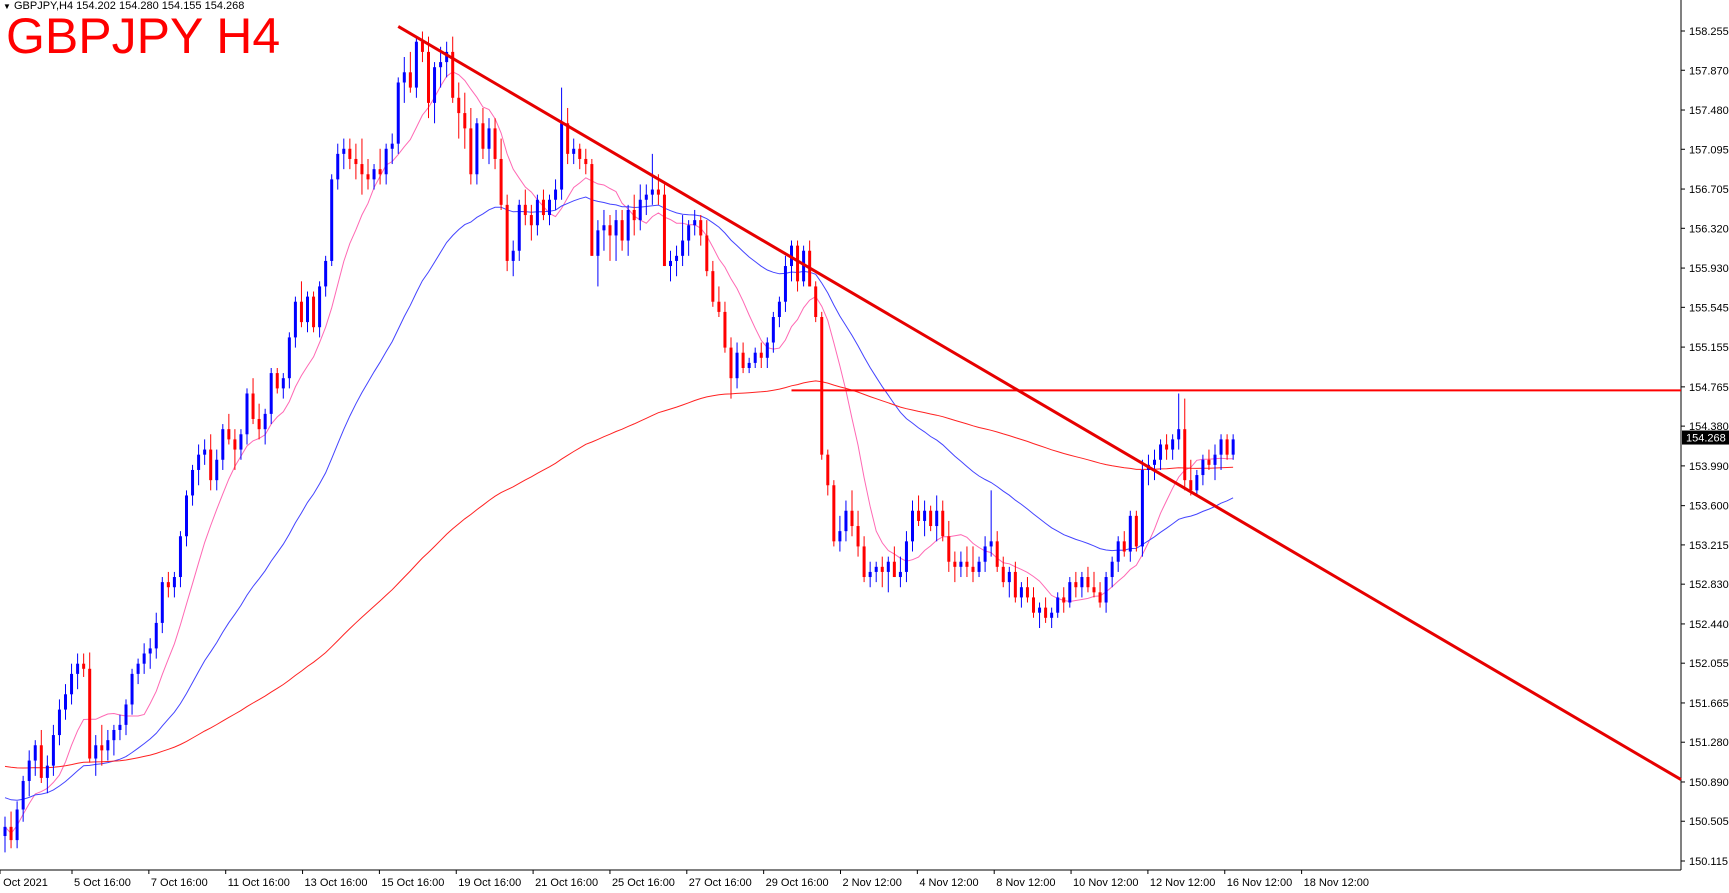 This screenshot has height=893, width=1729. I want to click on x-tick-label: 15 Oct 16:00, so click(412, 883).